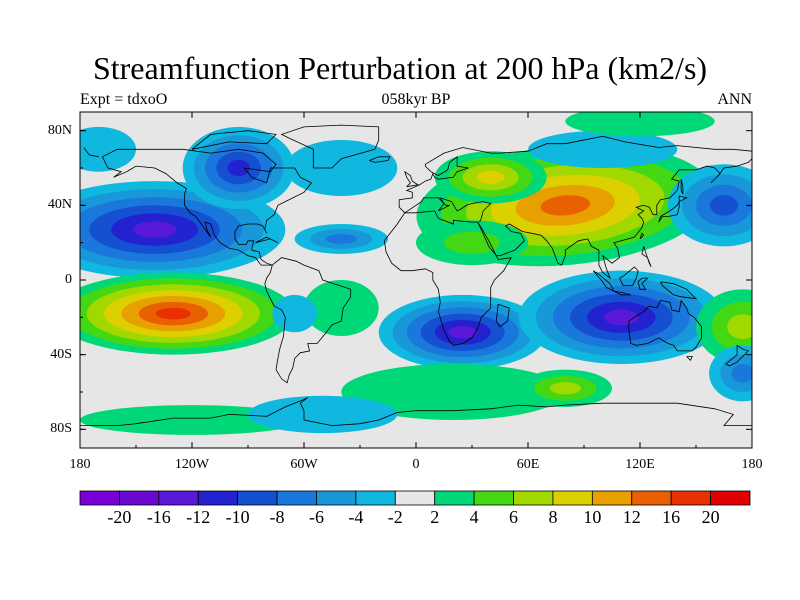 The width and height of the screenshot is (800, 600). Describe the element at coordinates (119, 517) in the screenshot. I see `colorbar-label: -20` at that location.